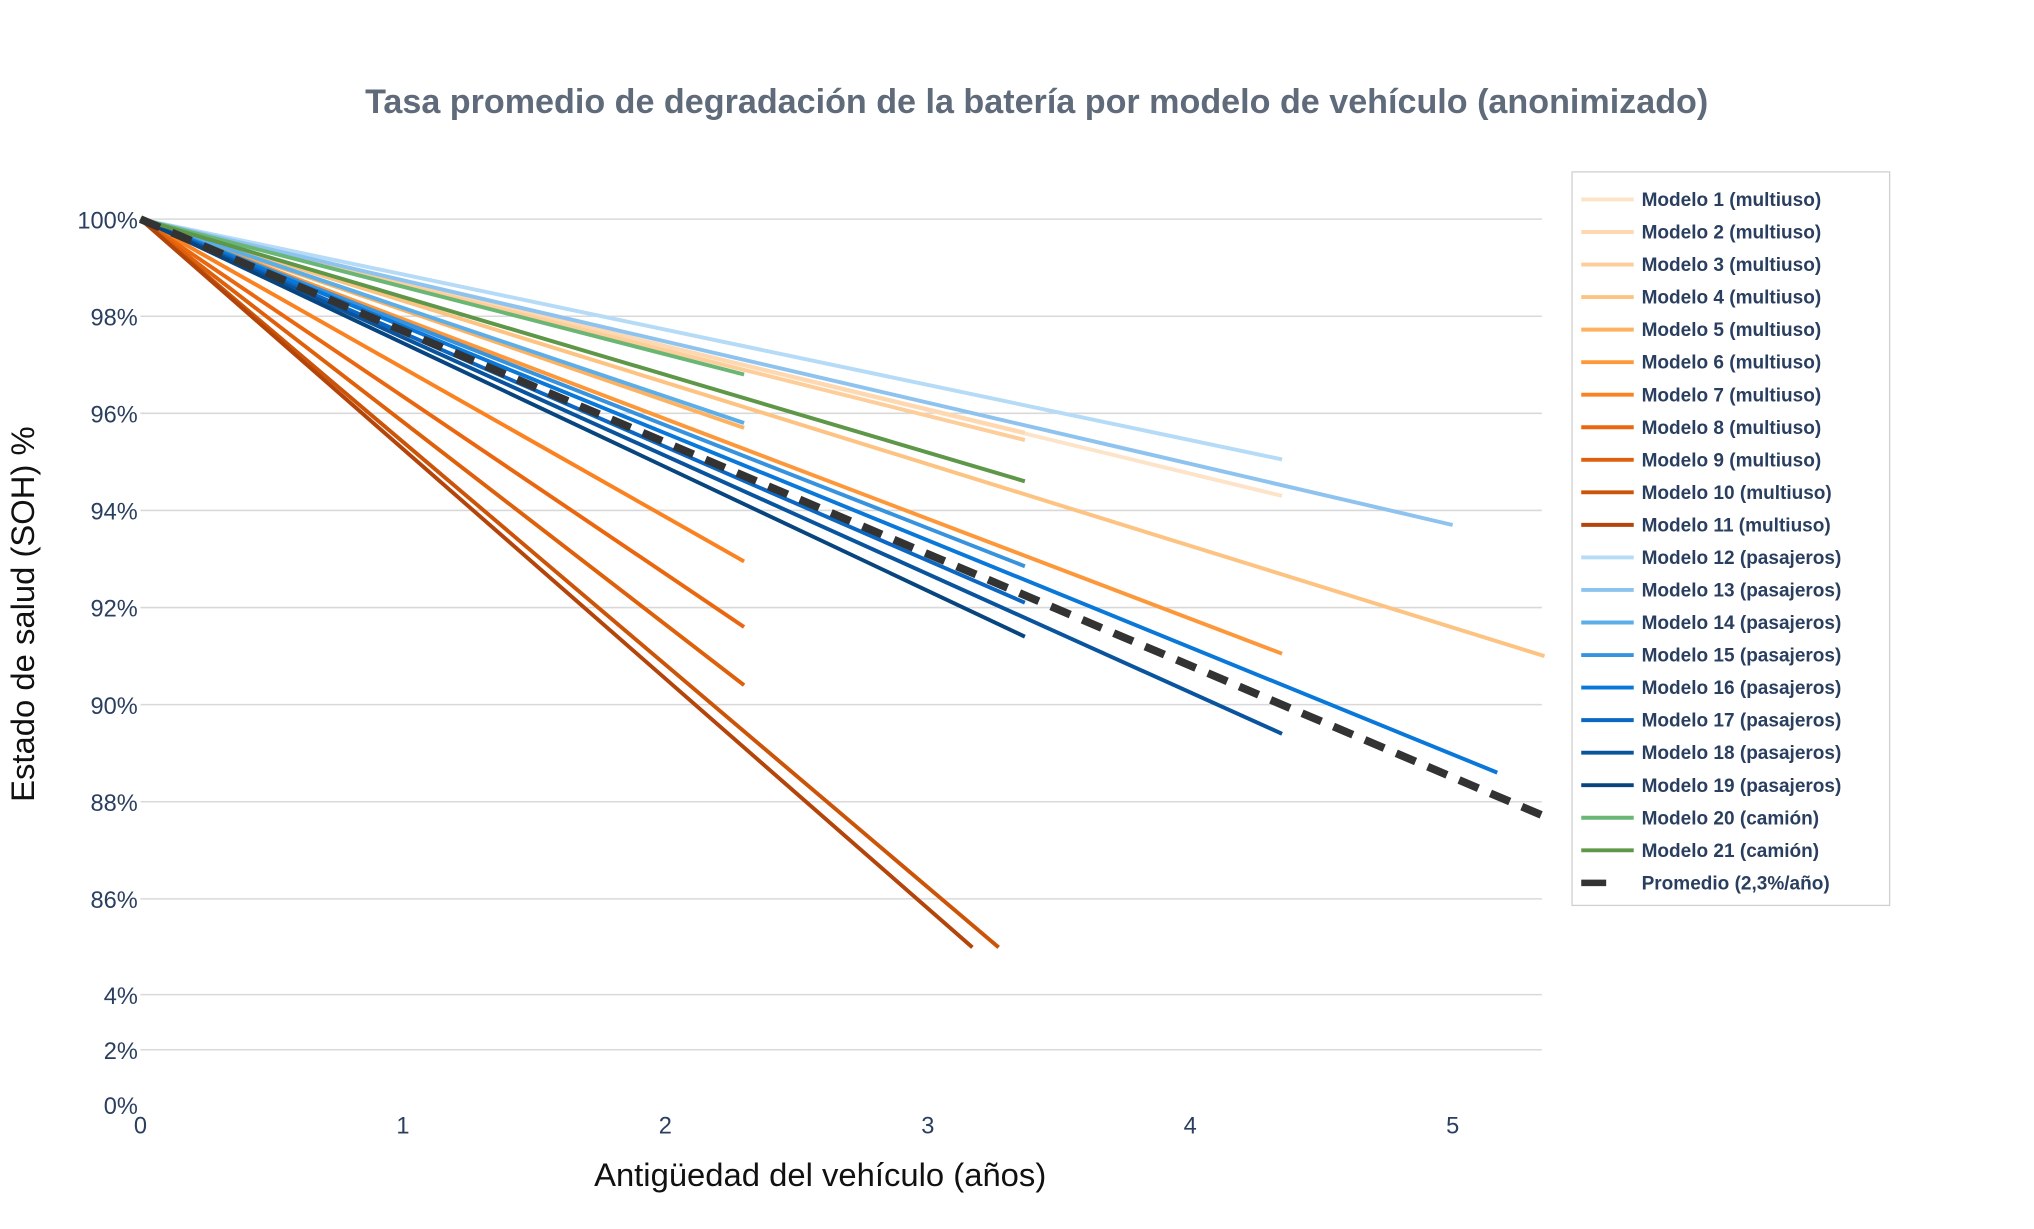 Image resolution: width=2034 pixels, height=1229 pixels. Describe the element at coordinates (402, 1127) in the screenshot. I see `x-tick-label: 1` at that location.